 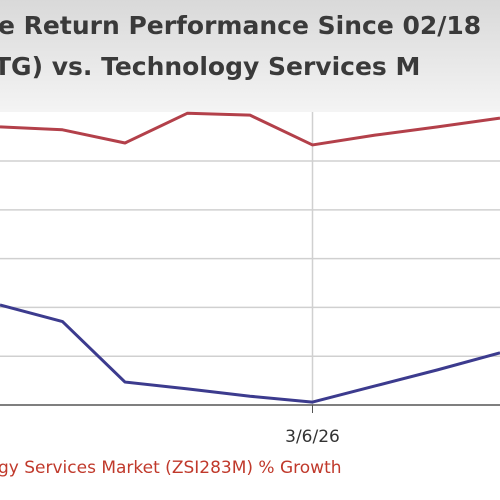 What do you see at coordinates (312, 437) in the screenshot?
I see `x-tick-label: 3/6/26` at bounding box center [312, 437].